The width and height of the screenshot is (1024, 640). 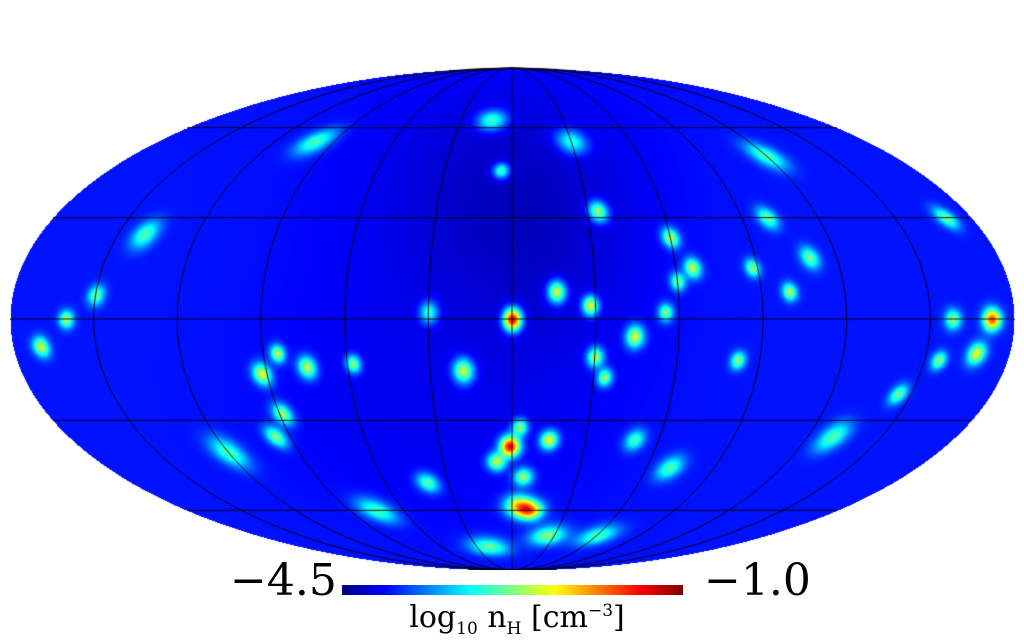 What do you see at coordinates (467, 629) in the screenshot?
I see `colorbar-title-log-base: 10` at bounding box center [467, 629].